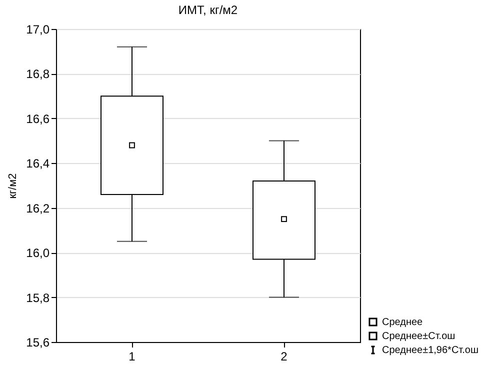 Image resolution: width=500 pixels, height=366 pixels. What do you see at coordinates (38, 208) in the screenshot?
I see `y-tick-label: 16,2` at bounding box center [38, 208].